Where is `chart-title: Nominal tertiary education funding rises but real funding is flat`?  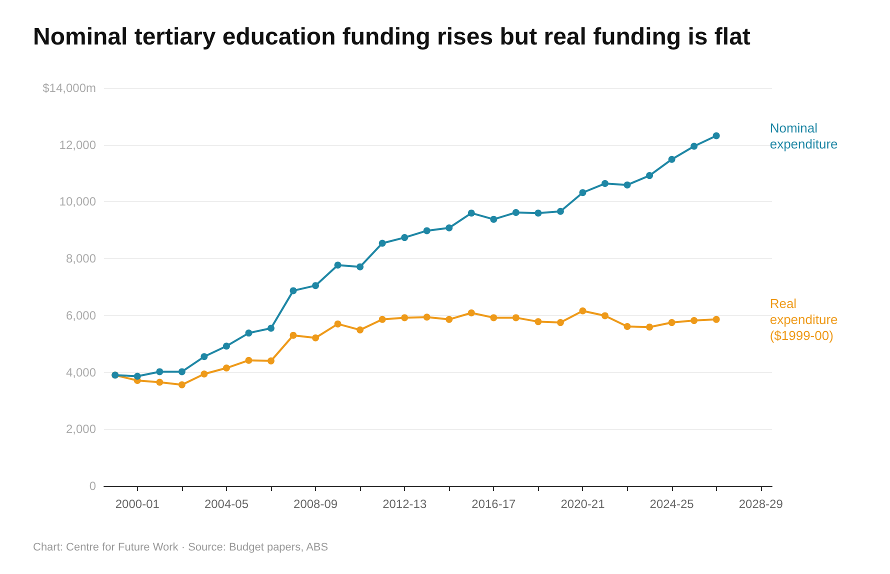 chart-title: Nominal tertiary education funding rises but real funding is flat is located at coordinates (391, 37).